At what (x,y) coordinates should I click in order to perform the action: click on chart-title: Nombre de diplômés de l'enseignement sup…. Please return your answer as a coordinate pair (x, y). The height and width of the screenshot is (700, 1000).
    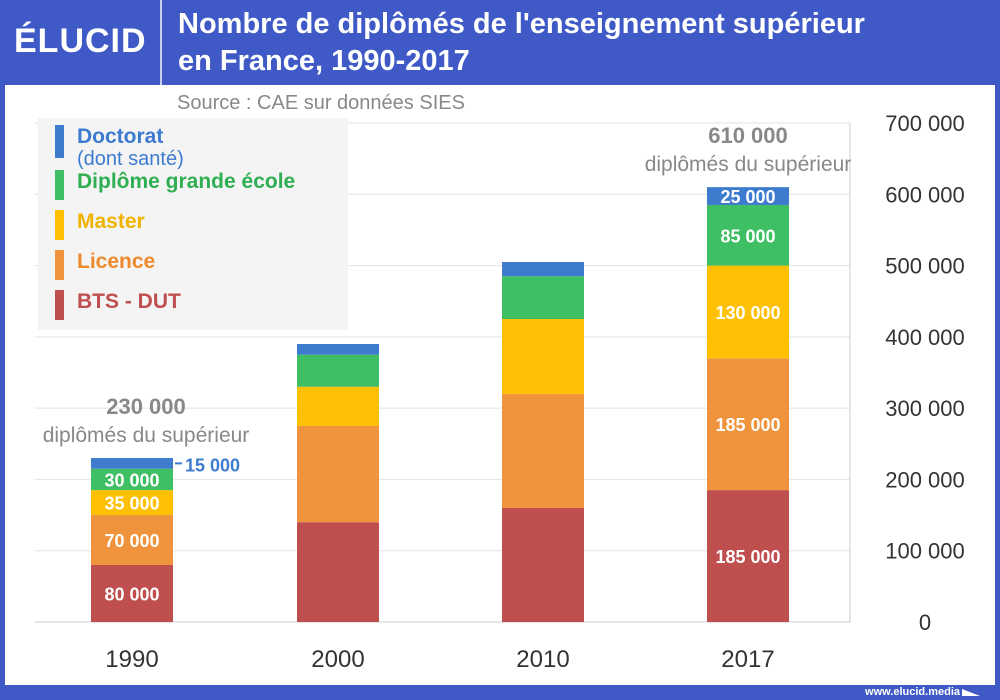
    Looking at the image, I should click on (521, 43).